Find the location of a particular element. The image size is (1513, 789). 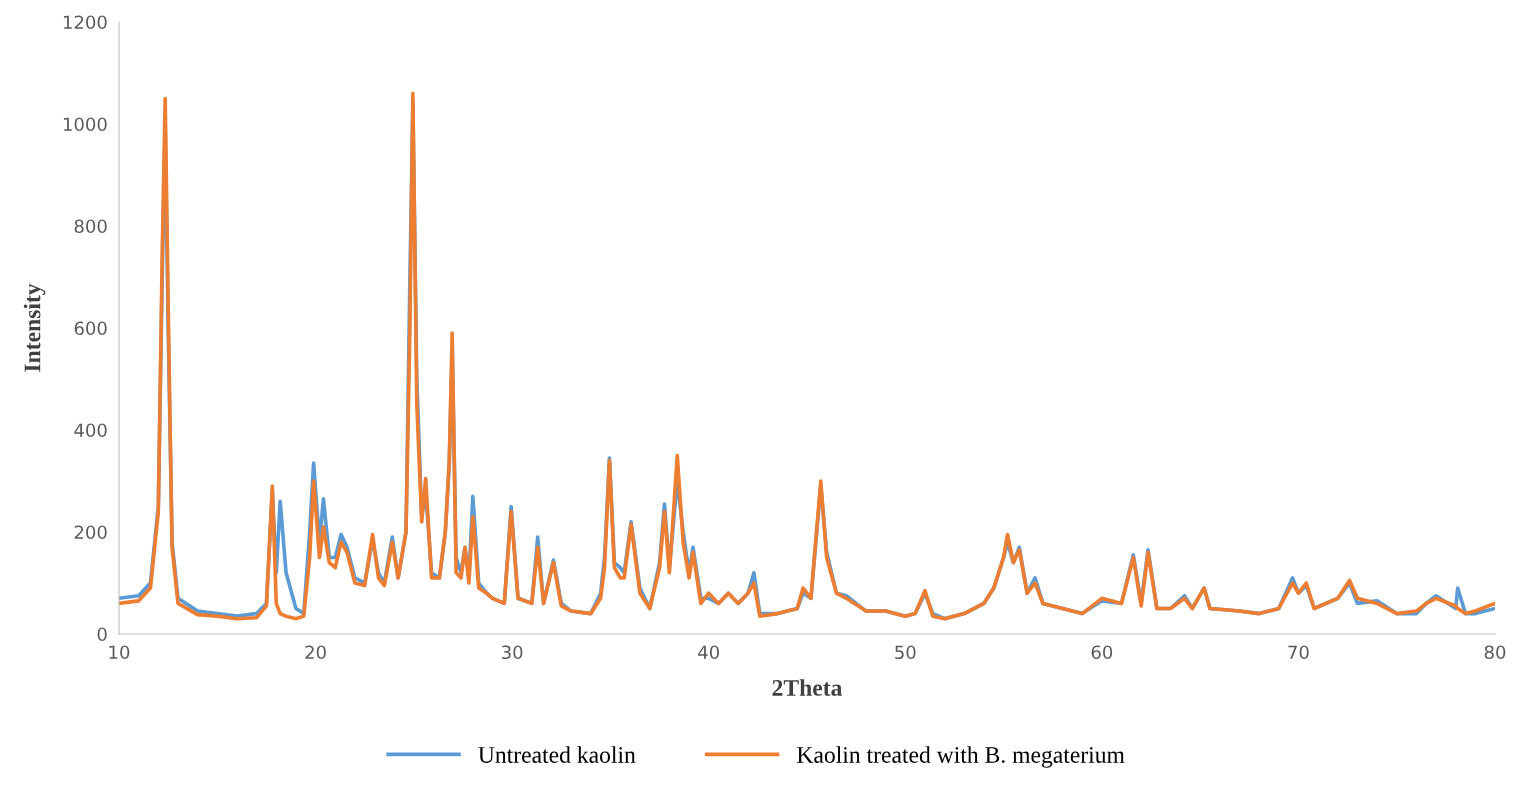

x-tick-label: 40 is located at coordinates (708, 652).